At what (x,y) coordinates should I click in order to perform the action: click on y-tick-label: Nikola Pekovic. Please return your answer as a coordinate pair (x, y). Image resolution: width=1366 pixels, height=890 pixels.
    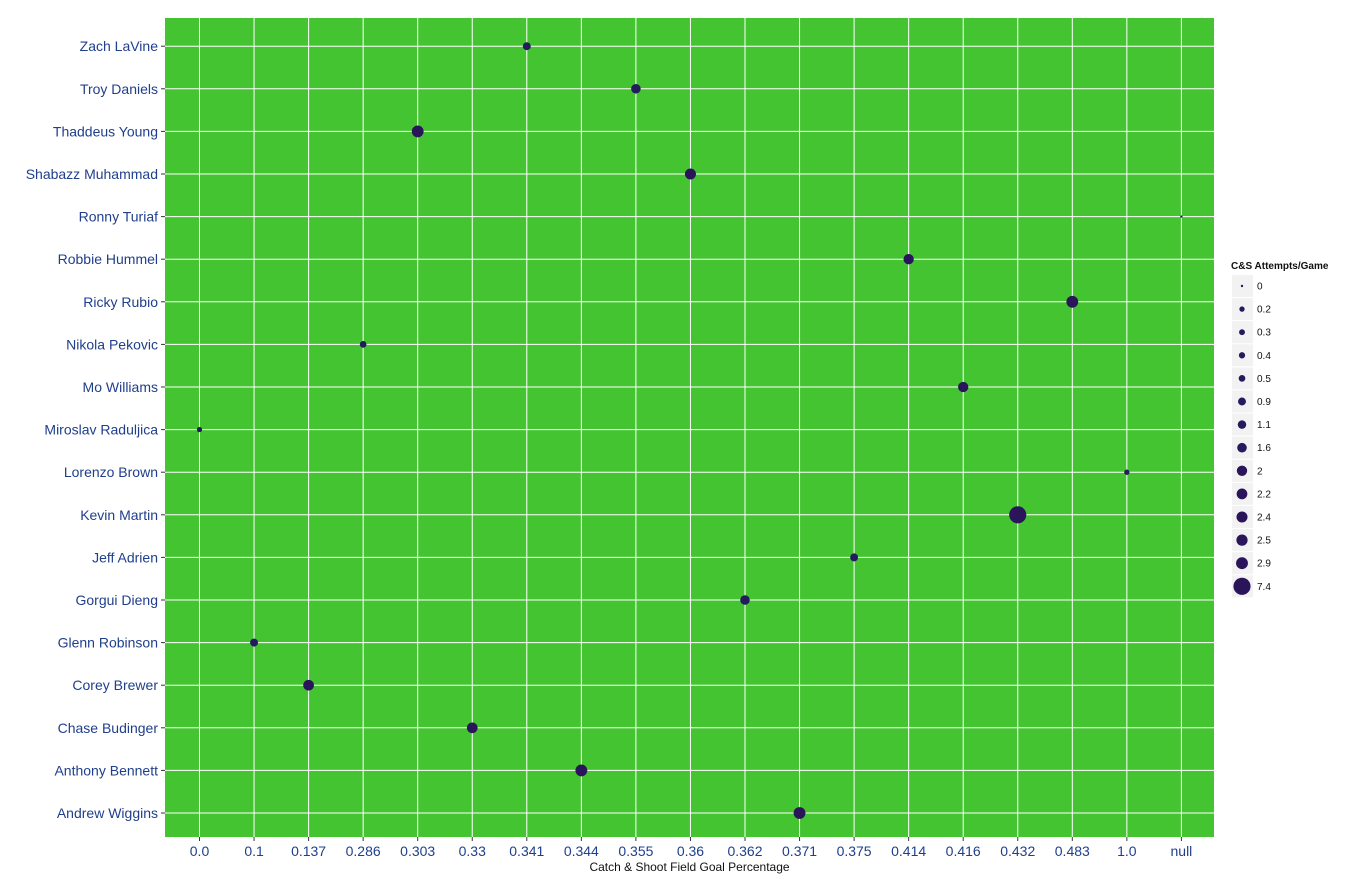
    Looking at the image, I should click on (112, 344).